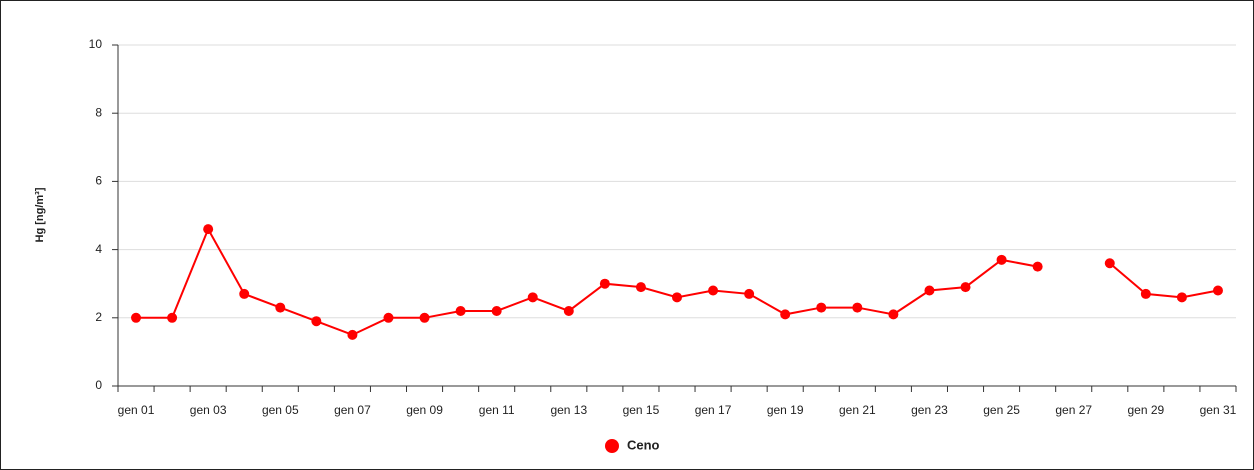  What do you see at coordinates (641, 410) in the screenshot?
I see `x-tick-label: gen 15` at bounding box center [641, 410].